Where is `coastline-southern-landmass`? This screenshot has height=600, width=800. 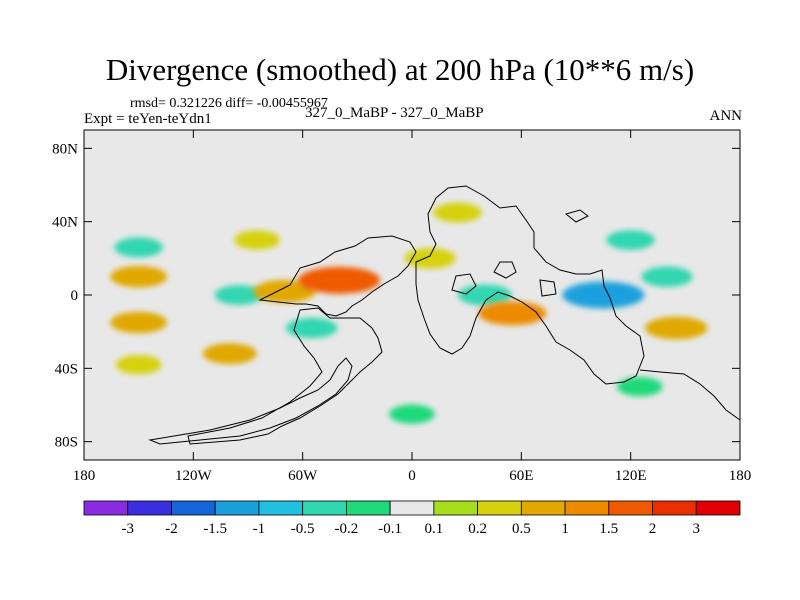 coastline-southern-landmass is located at coordinates (689, 395).